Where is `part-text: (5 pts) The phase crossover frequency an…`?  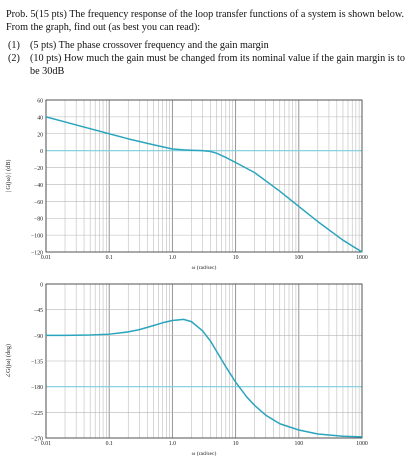
part-text: (5 pts) The phase crossover frequency an… is located at coordinates (149, 45).